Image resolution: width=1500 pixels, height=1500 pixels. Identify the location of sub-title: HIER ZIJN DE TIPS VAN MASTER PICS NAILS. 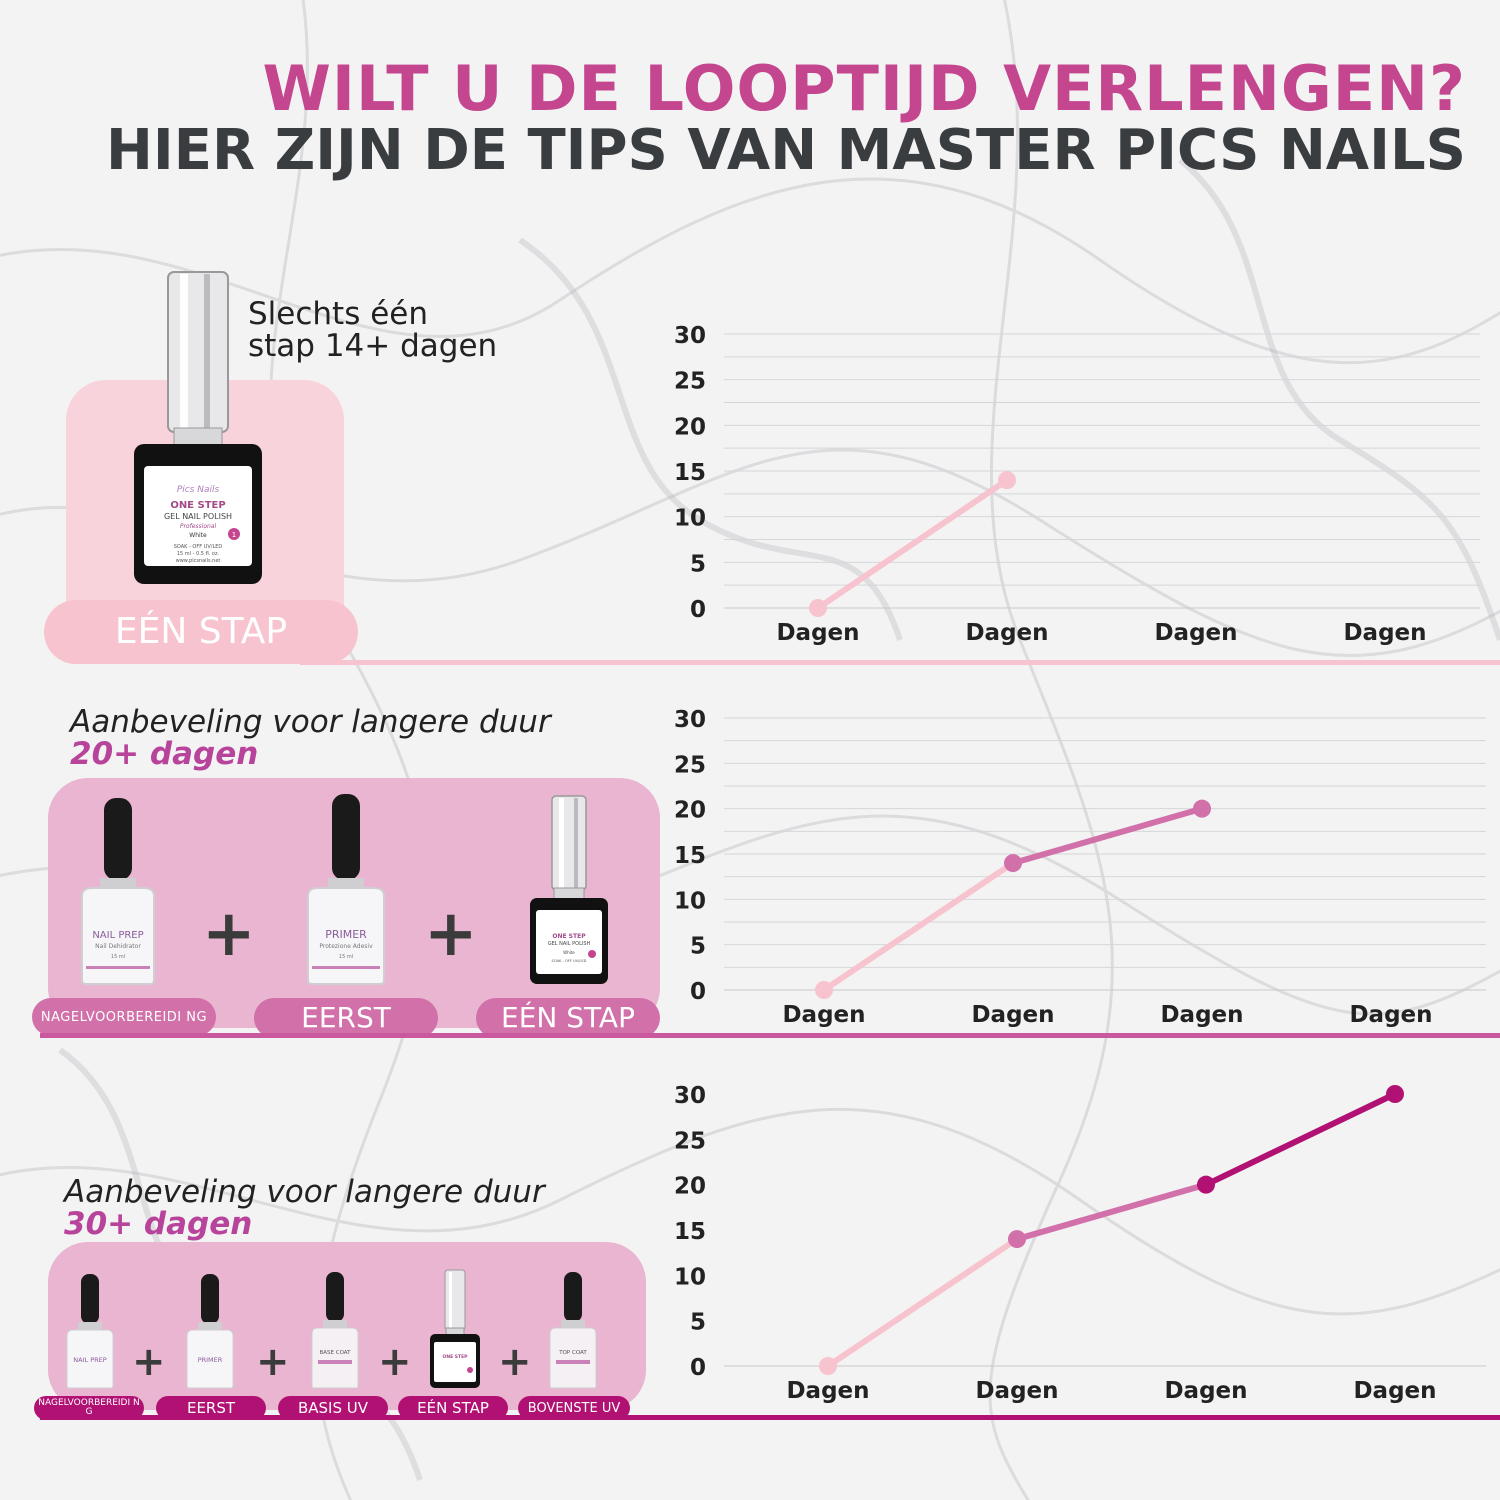
(786, 150).